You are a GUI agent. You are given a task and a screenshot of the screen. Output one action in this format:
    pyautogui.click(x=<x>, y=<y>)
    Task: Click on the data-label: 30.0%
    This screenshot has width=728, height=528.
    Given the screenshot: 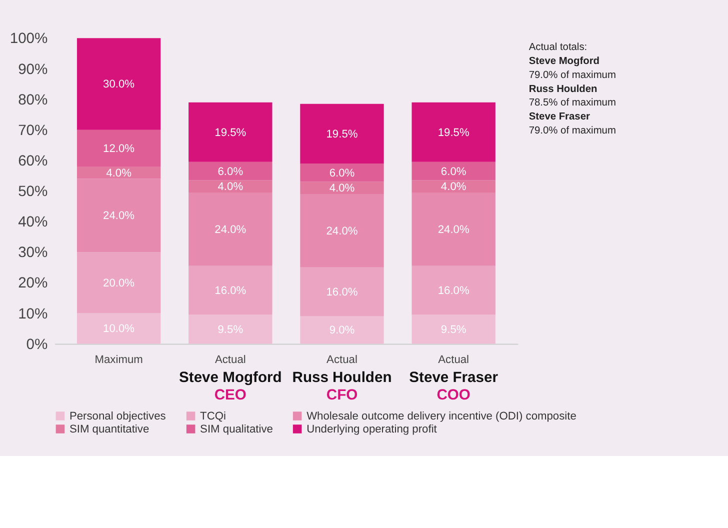 What is the action you would take?
    pyautogui.click(x=119, y=84)
    